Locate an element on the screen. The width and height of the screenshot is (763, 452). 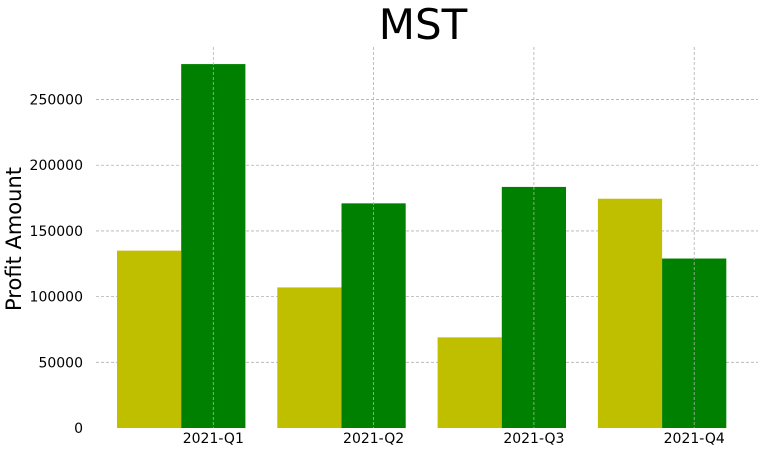
x-tick-label: 2021-Q3 is located at coordinates (533, 439).